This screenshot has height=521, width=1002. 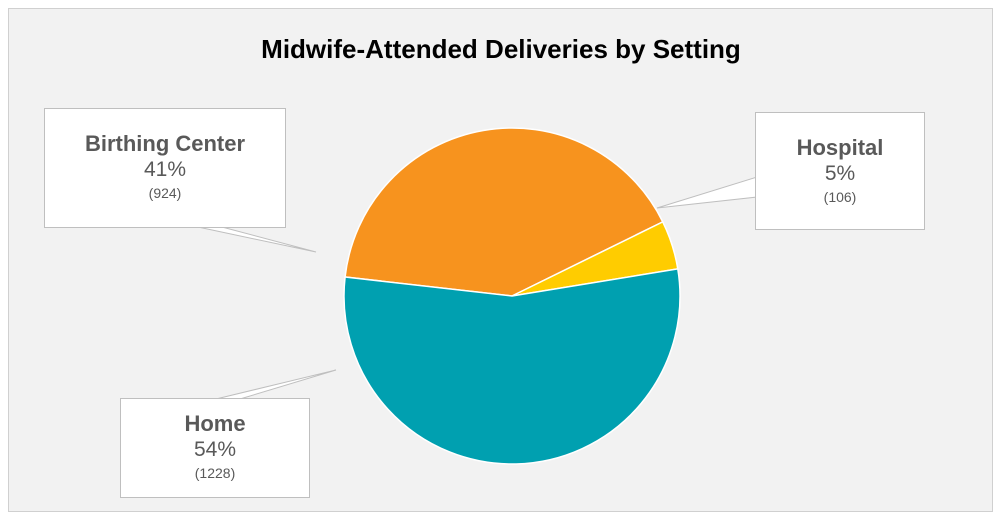 I want to click on callout-hospital: Hospital 5% (106), so click(x=840, y=171).